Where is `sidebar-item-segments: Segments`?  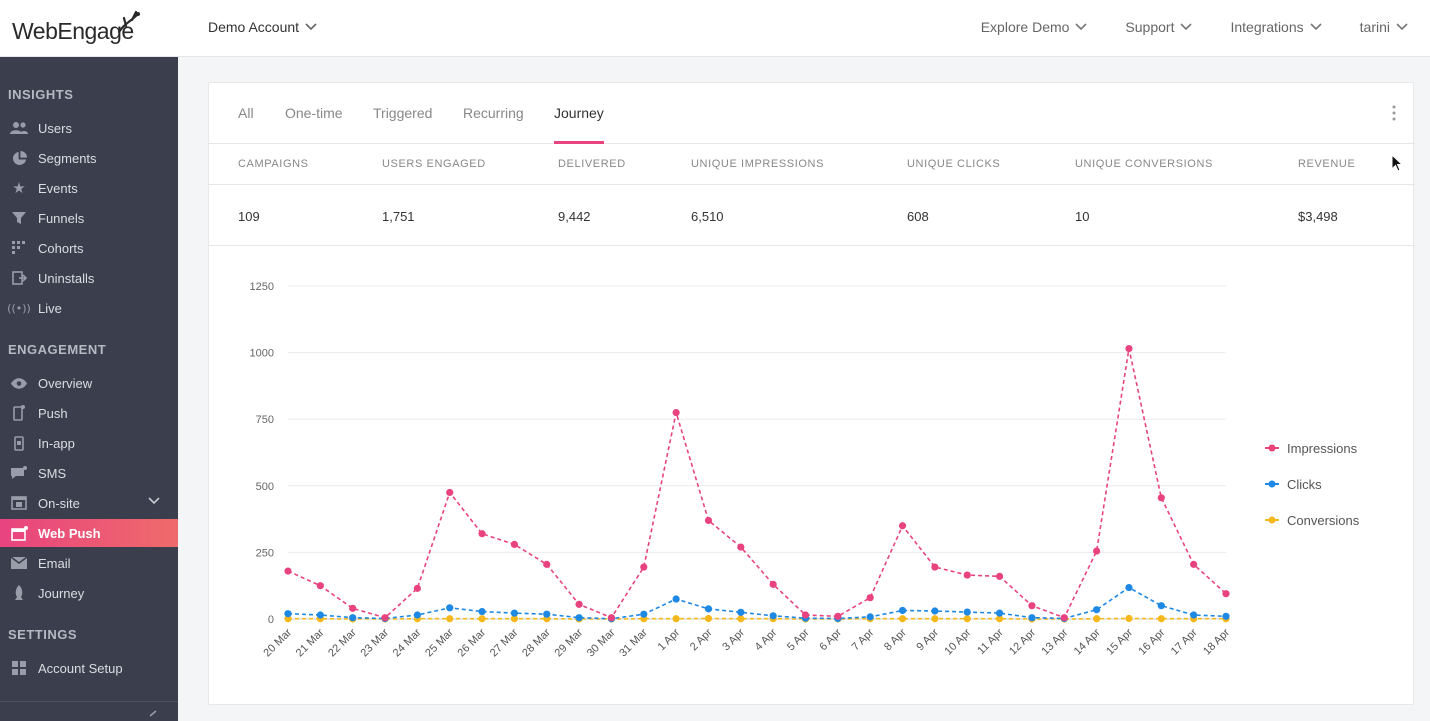 sidebar-item-segments: Segments is located at coordinates (89, 158).